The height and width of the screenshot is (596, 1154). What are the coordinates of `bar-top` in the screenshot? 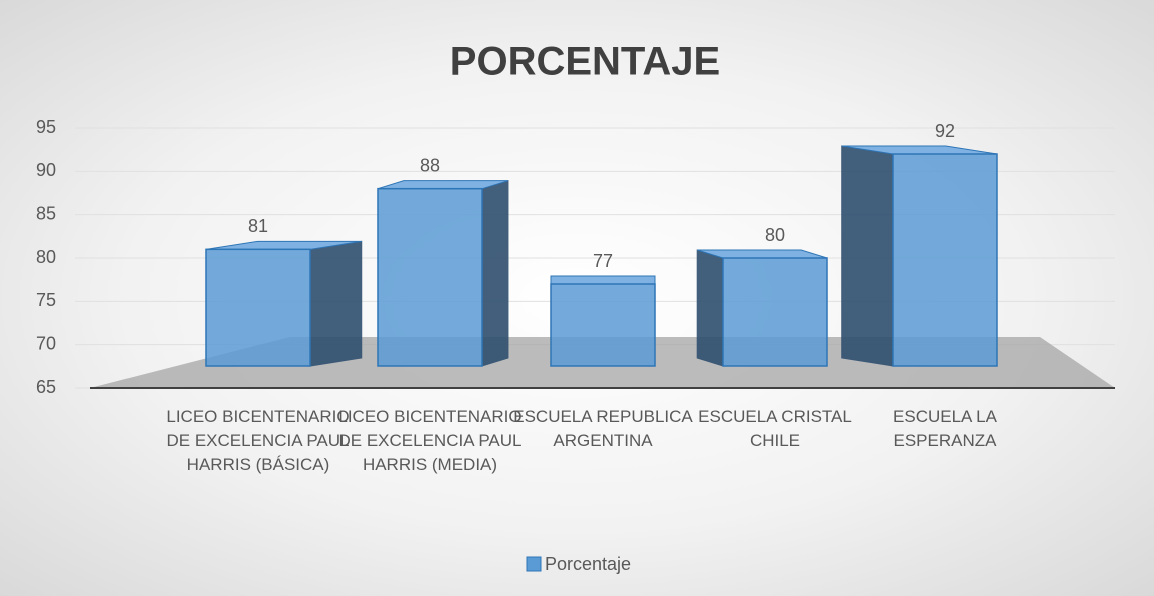 It's located at (603, 280).